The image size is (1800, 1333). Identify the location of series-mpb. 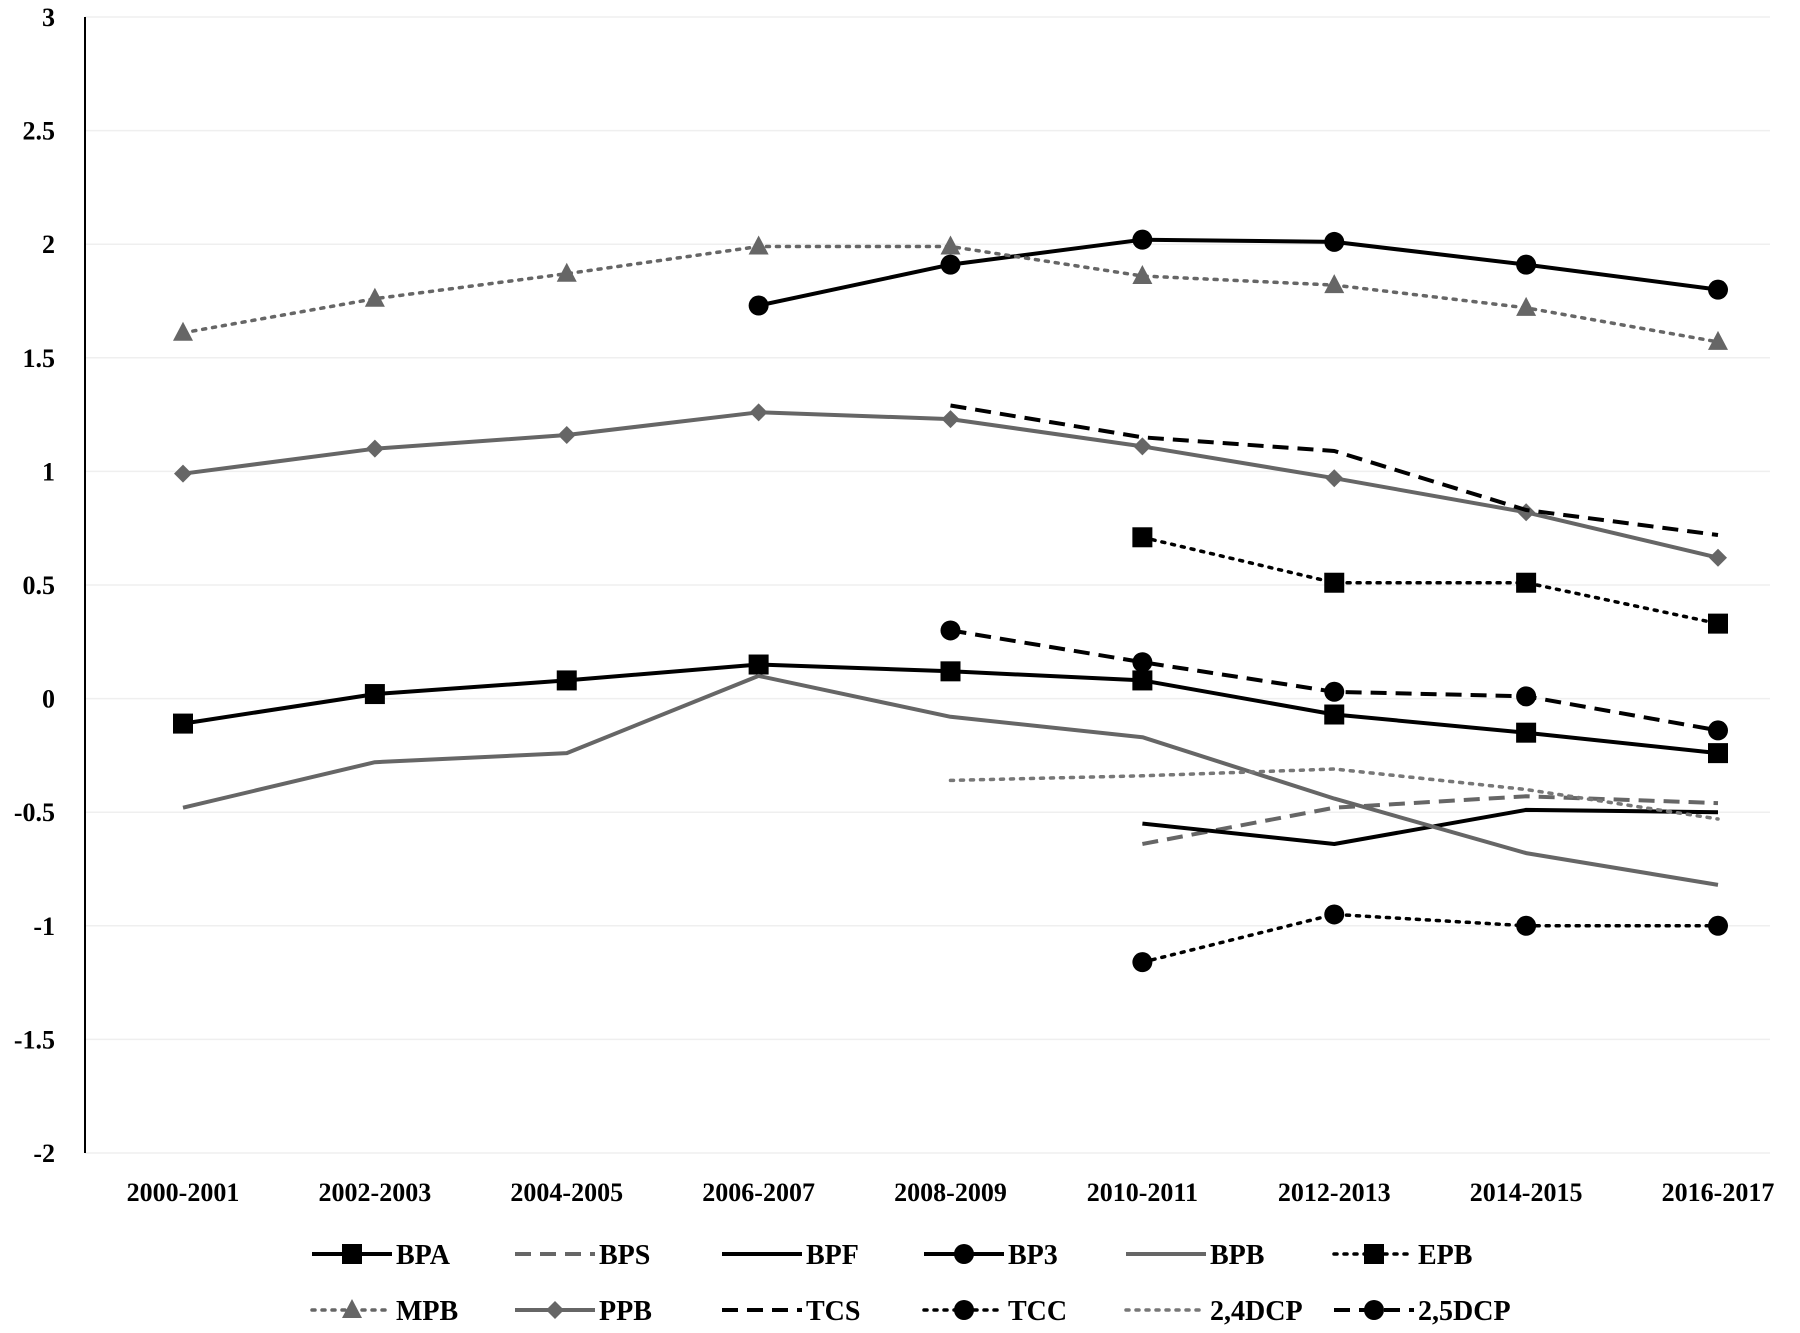
(950, 292).